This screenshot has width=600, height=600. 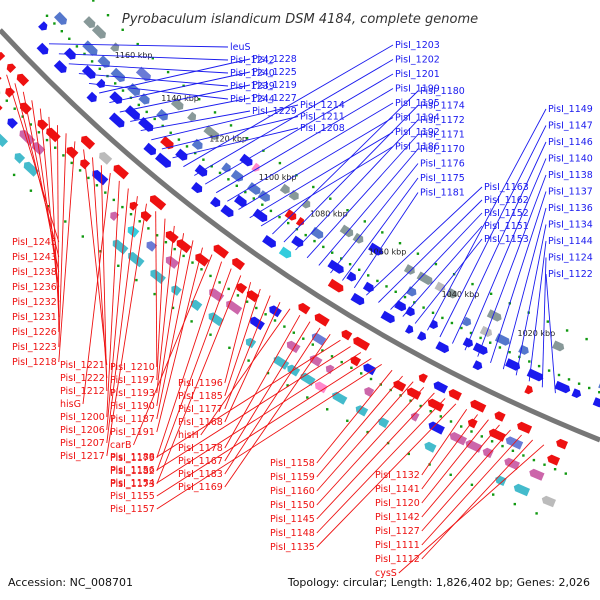 What do you see at coordinates (274, 98) in the screenshot?
I see `gene-label: PisI_1227` at bounding box center [274, 98].